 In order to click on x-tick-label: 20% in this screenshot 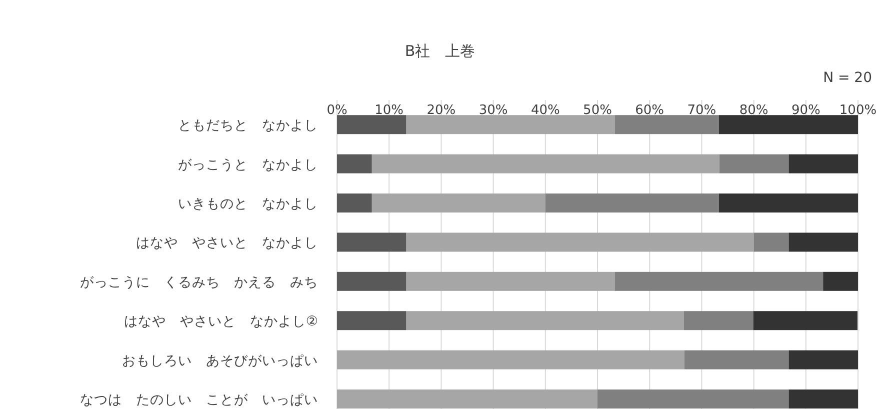, I will do `click(441, 110)`.